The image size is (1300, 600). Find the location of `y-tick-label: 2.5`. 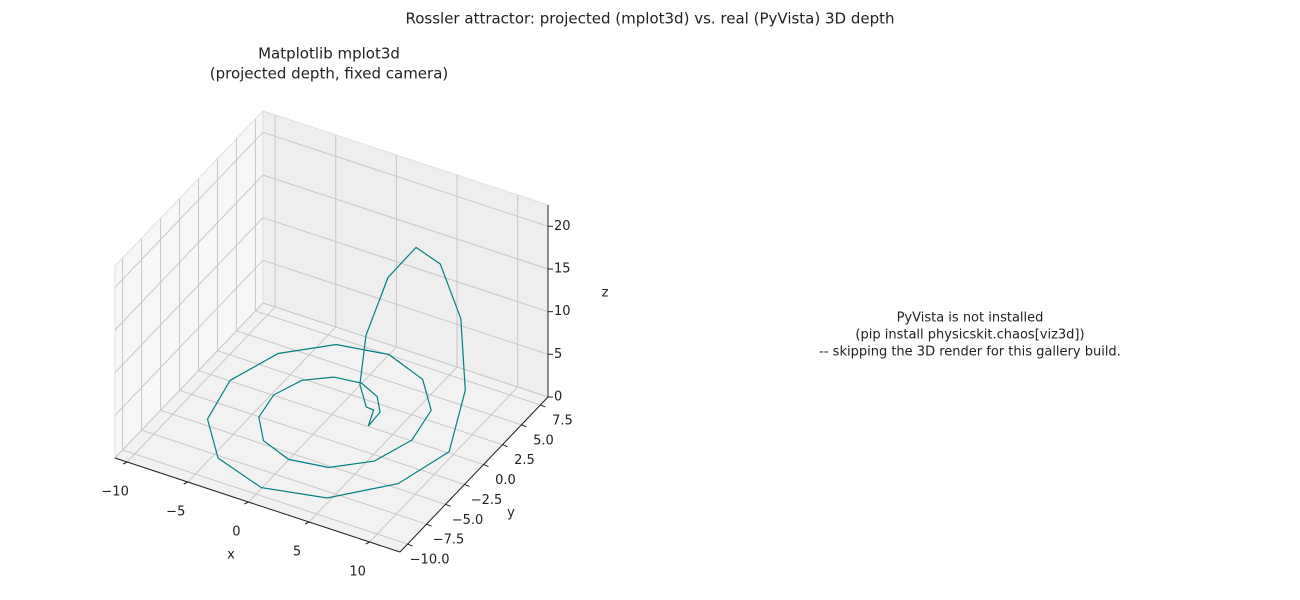

y-tick-label: 2.5 is located at coordinates (524, 460).